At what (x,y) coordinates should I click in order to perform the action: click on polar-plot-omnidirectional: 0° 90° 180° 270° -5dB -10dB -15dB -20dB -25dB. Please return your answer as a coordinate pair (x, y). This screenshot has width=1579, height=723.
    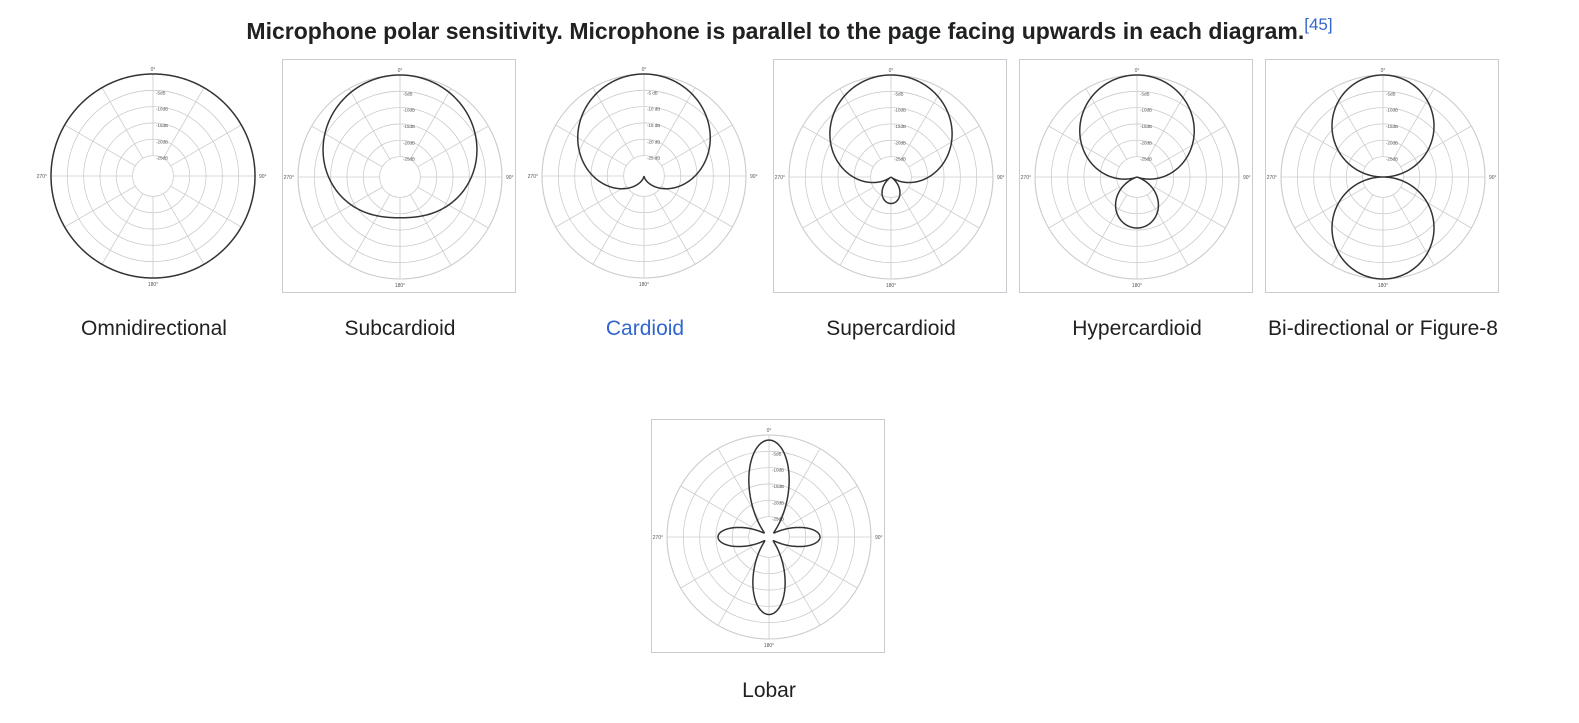
    Looking at the image, I should click on (153, 176).